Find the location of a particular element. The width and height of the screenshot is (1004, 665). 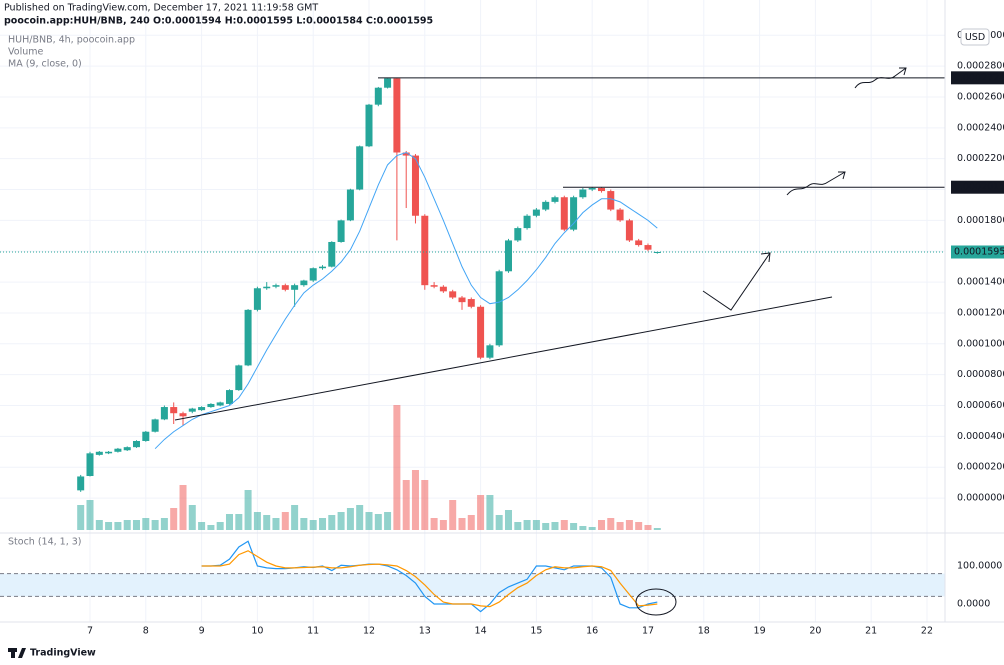

y-tick-label: 0.0002600 is located at coordinates (980, 96).